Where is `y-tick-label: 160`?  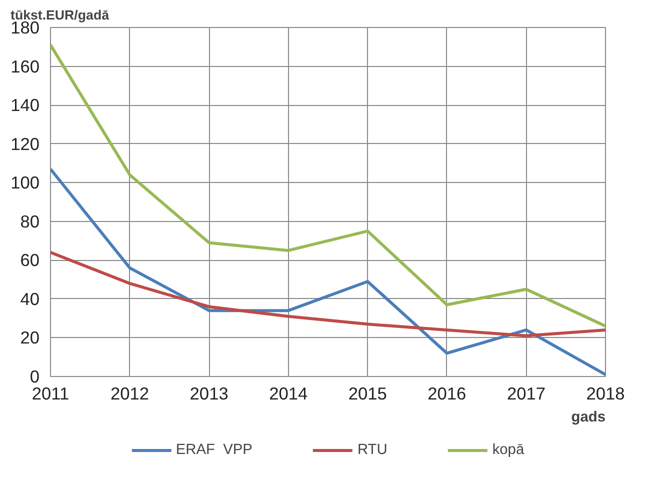
y-tick-label: 160 is located at coordinates (25, 66).